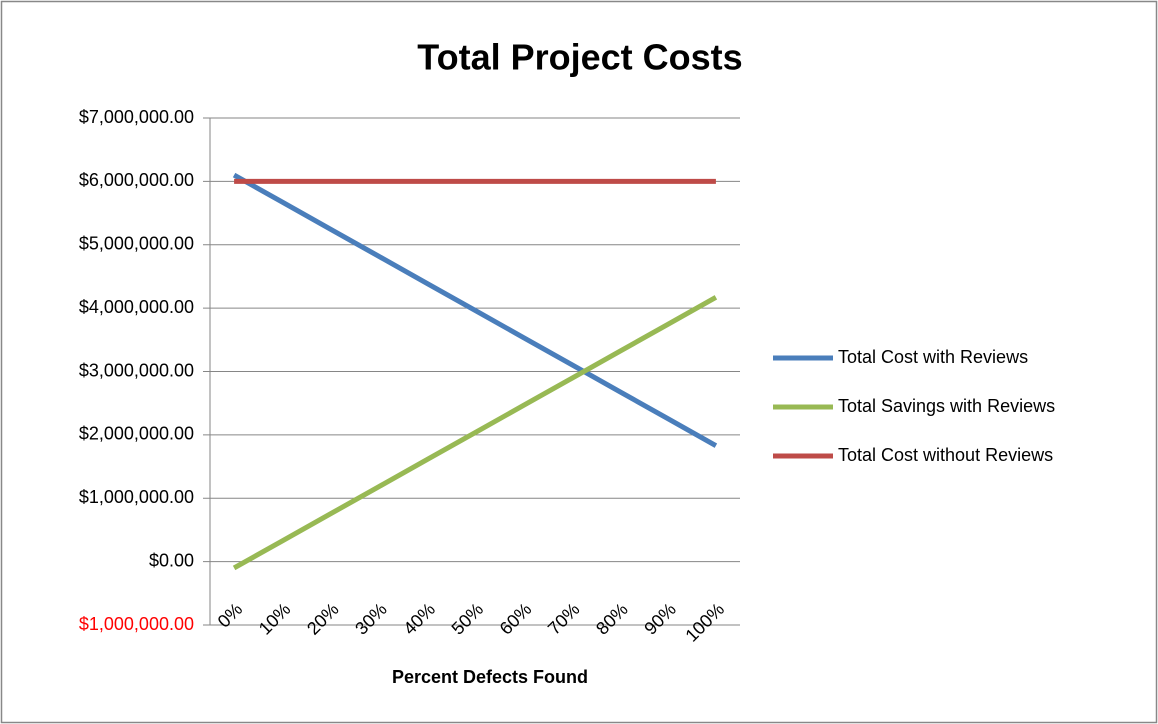 The width and height of the screenshot is (1158, 724). I want to click on y-tick-label: $6,000,000.00, so click(136, 180).